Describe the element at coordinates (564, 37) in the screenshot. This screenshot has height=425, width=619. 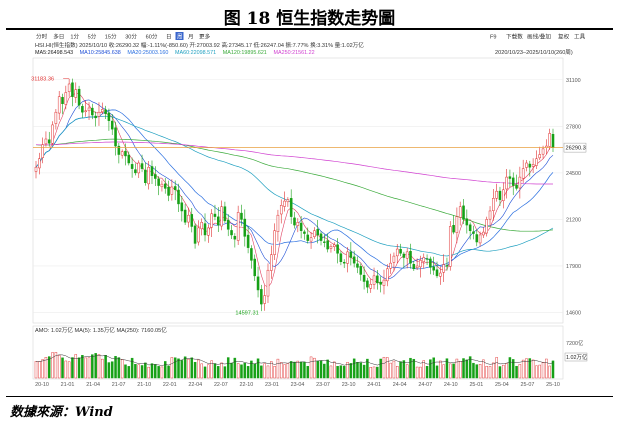
I see `toolbar-item: 复权` at that location.